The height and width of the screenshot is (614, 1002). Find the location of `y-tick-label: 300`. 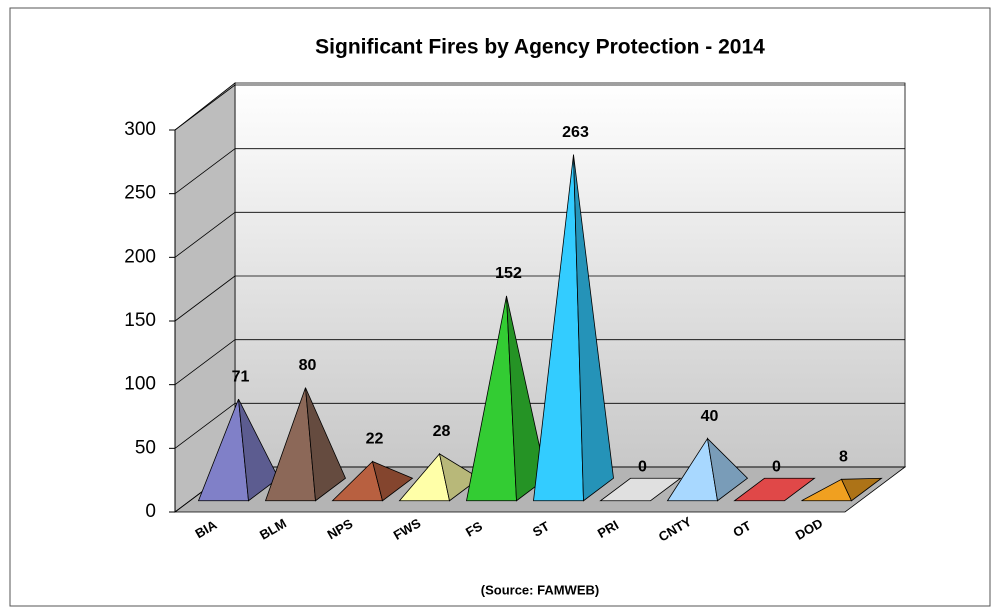

y-tick-label: 300 is located at coordinates (140, 129).